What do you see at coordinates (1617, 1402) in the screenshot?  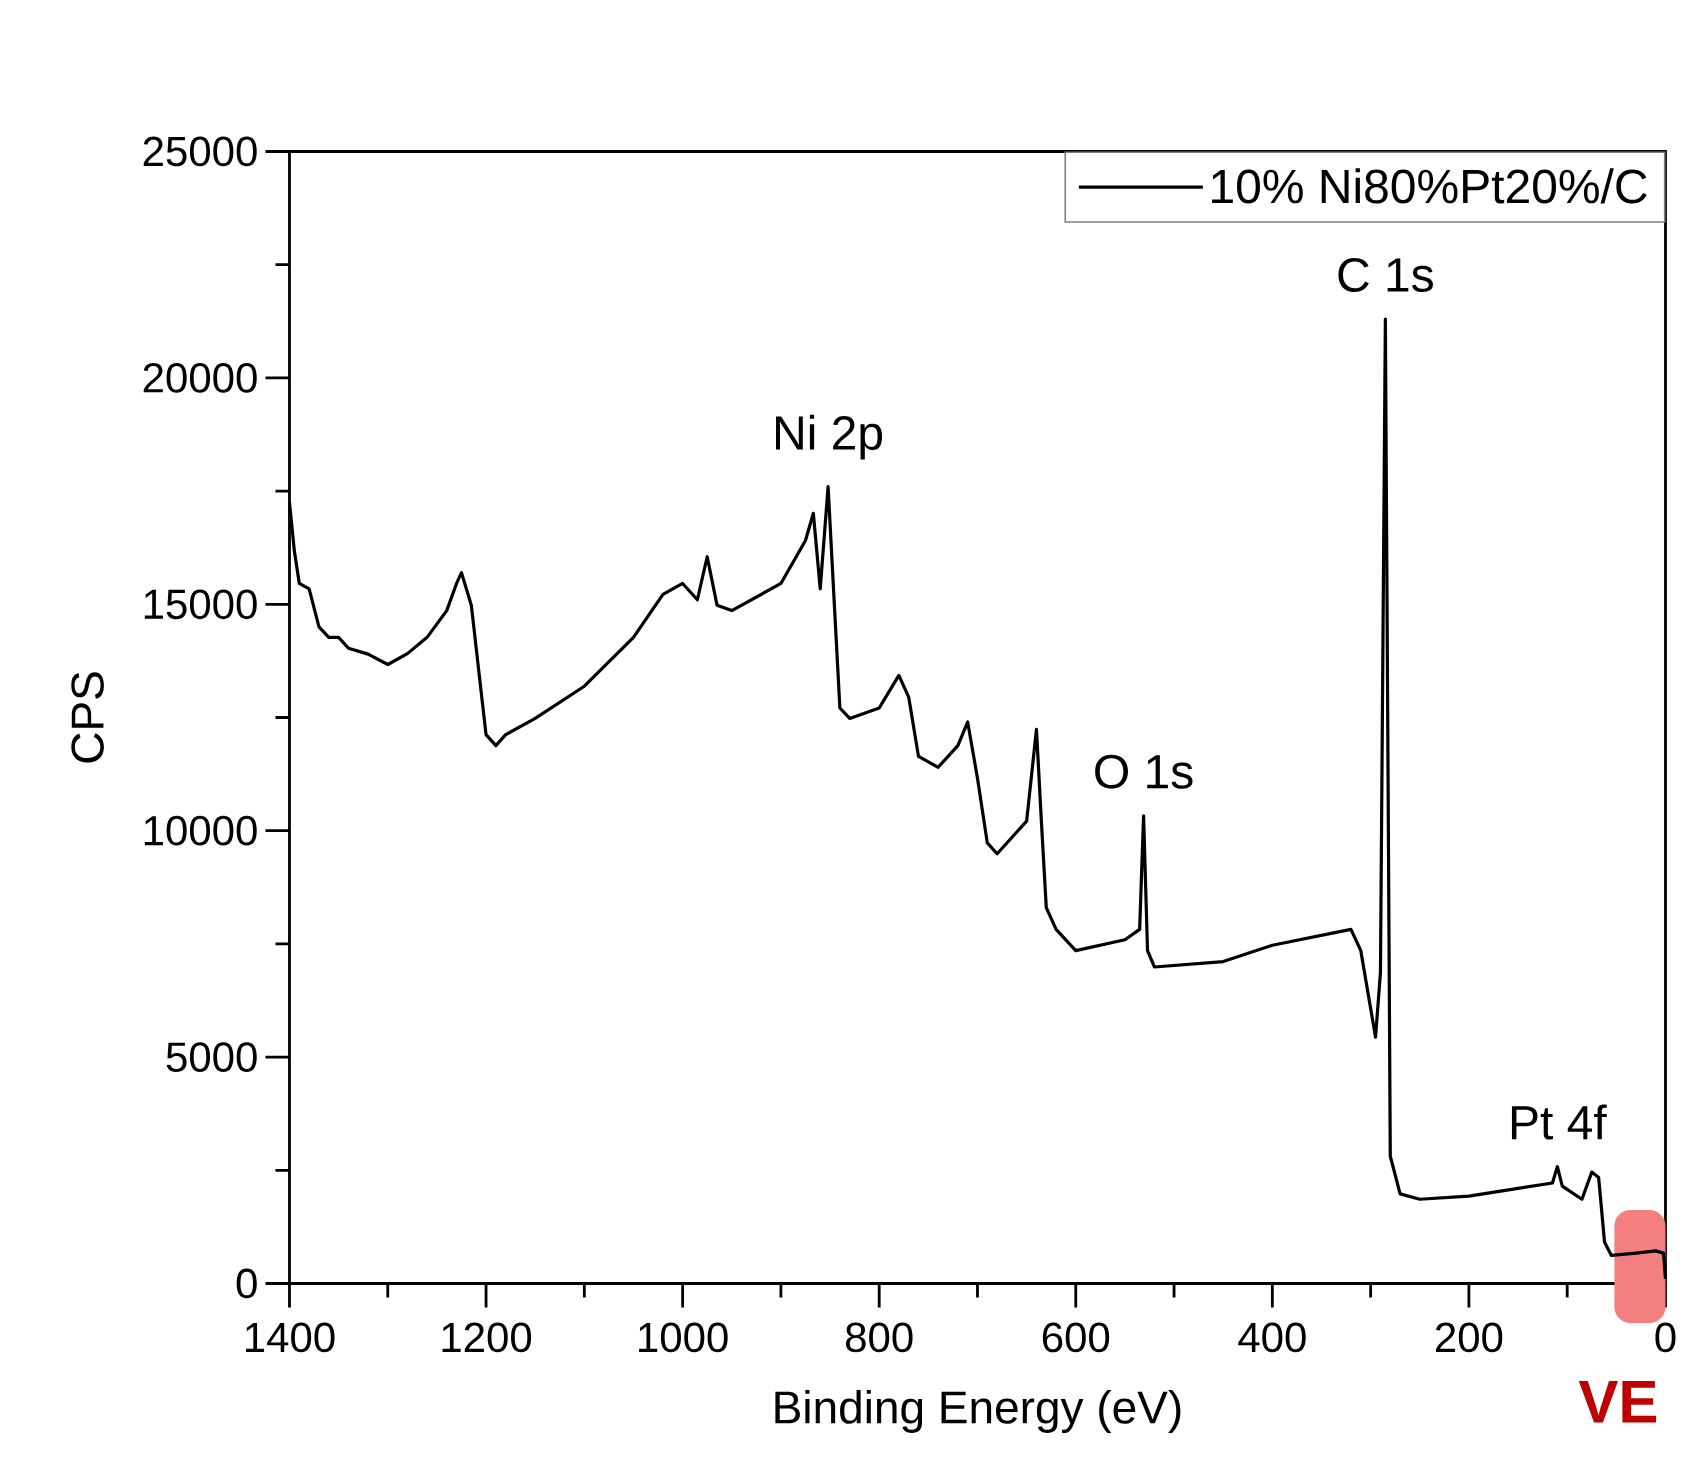 I see `band-label: VE` at bounding box center [1617, 1402].